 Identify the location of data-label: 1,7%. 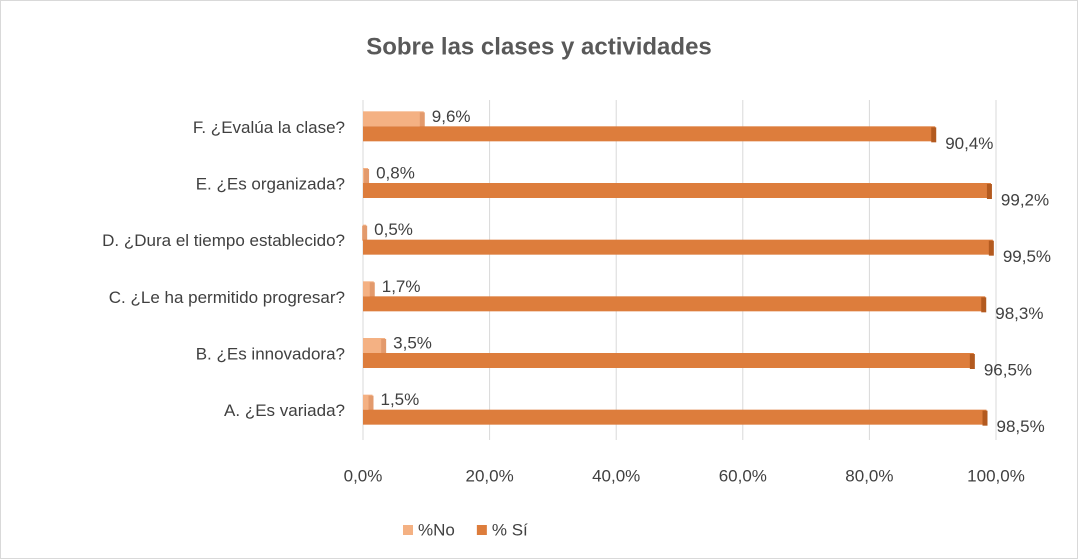
(401, 286).